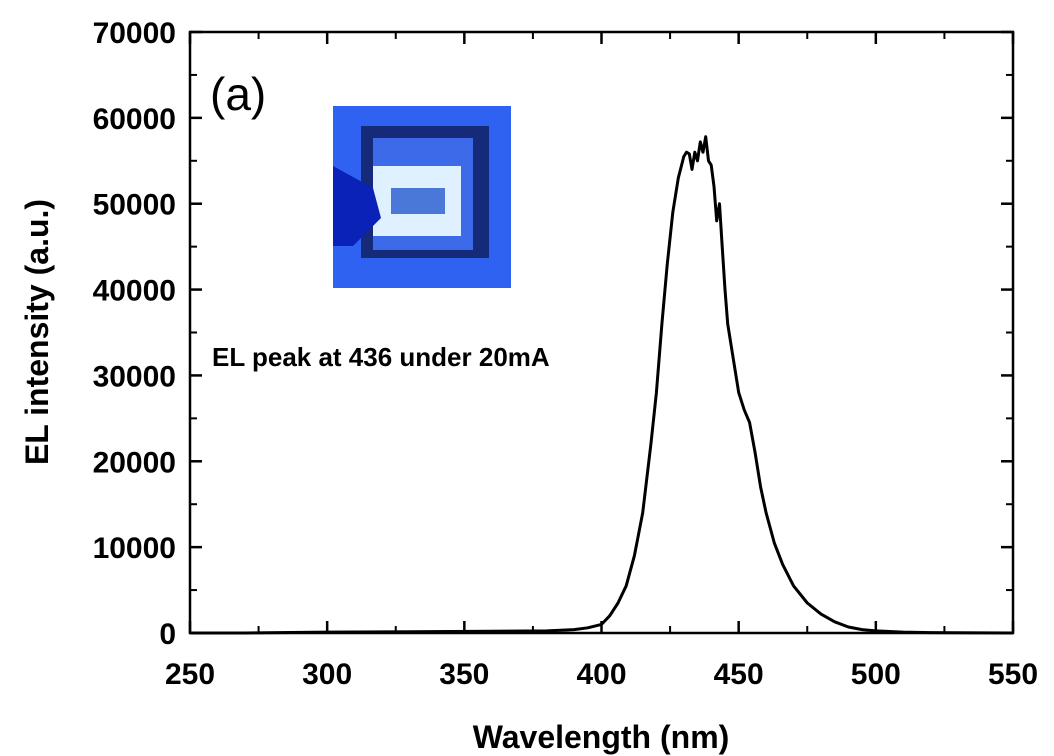 The image size is (1054, 756). I want to click on y-tick-label: 70000, so click(134, 33).